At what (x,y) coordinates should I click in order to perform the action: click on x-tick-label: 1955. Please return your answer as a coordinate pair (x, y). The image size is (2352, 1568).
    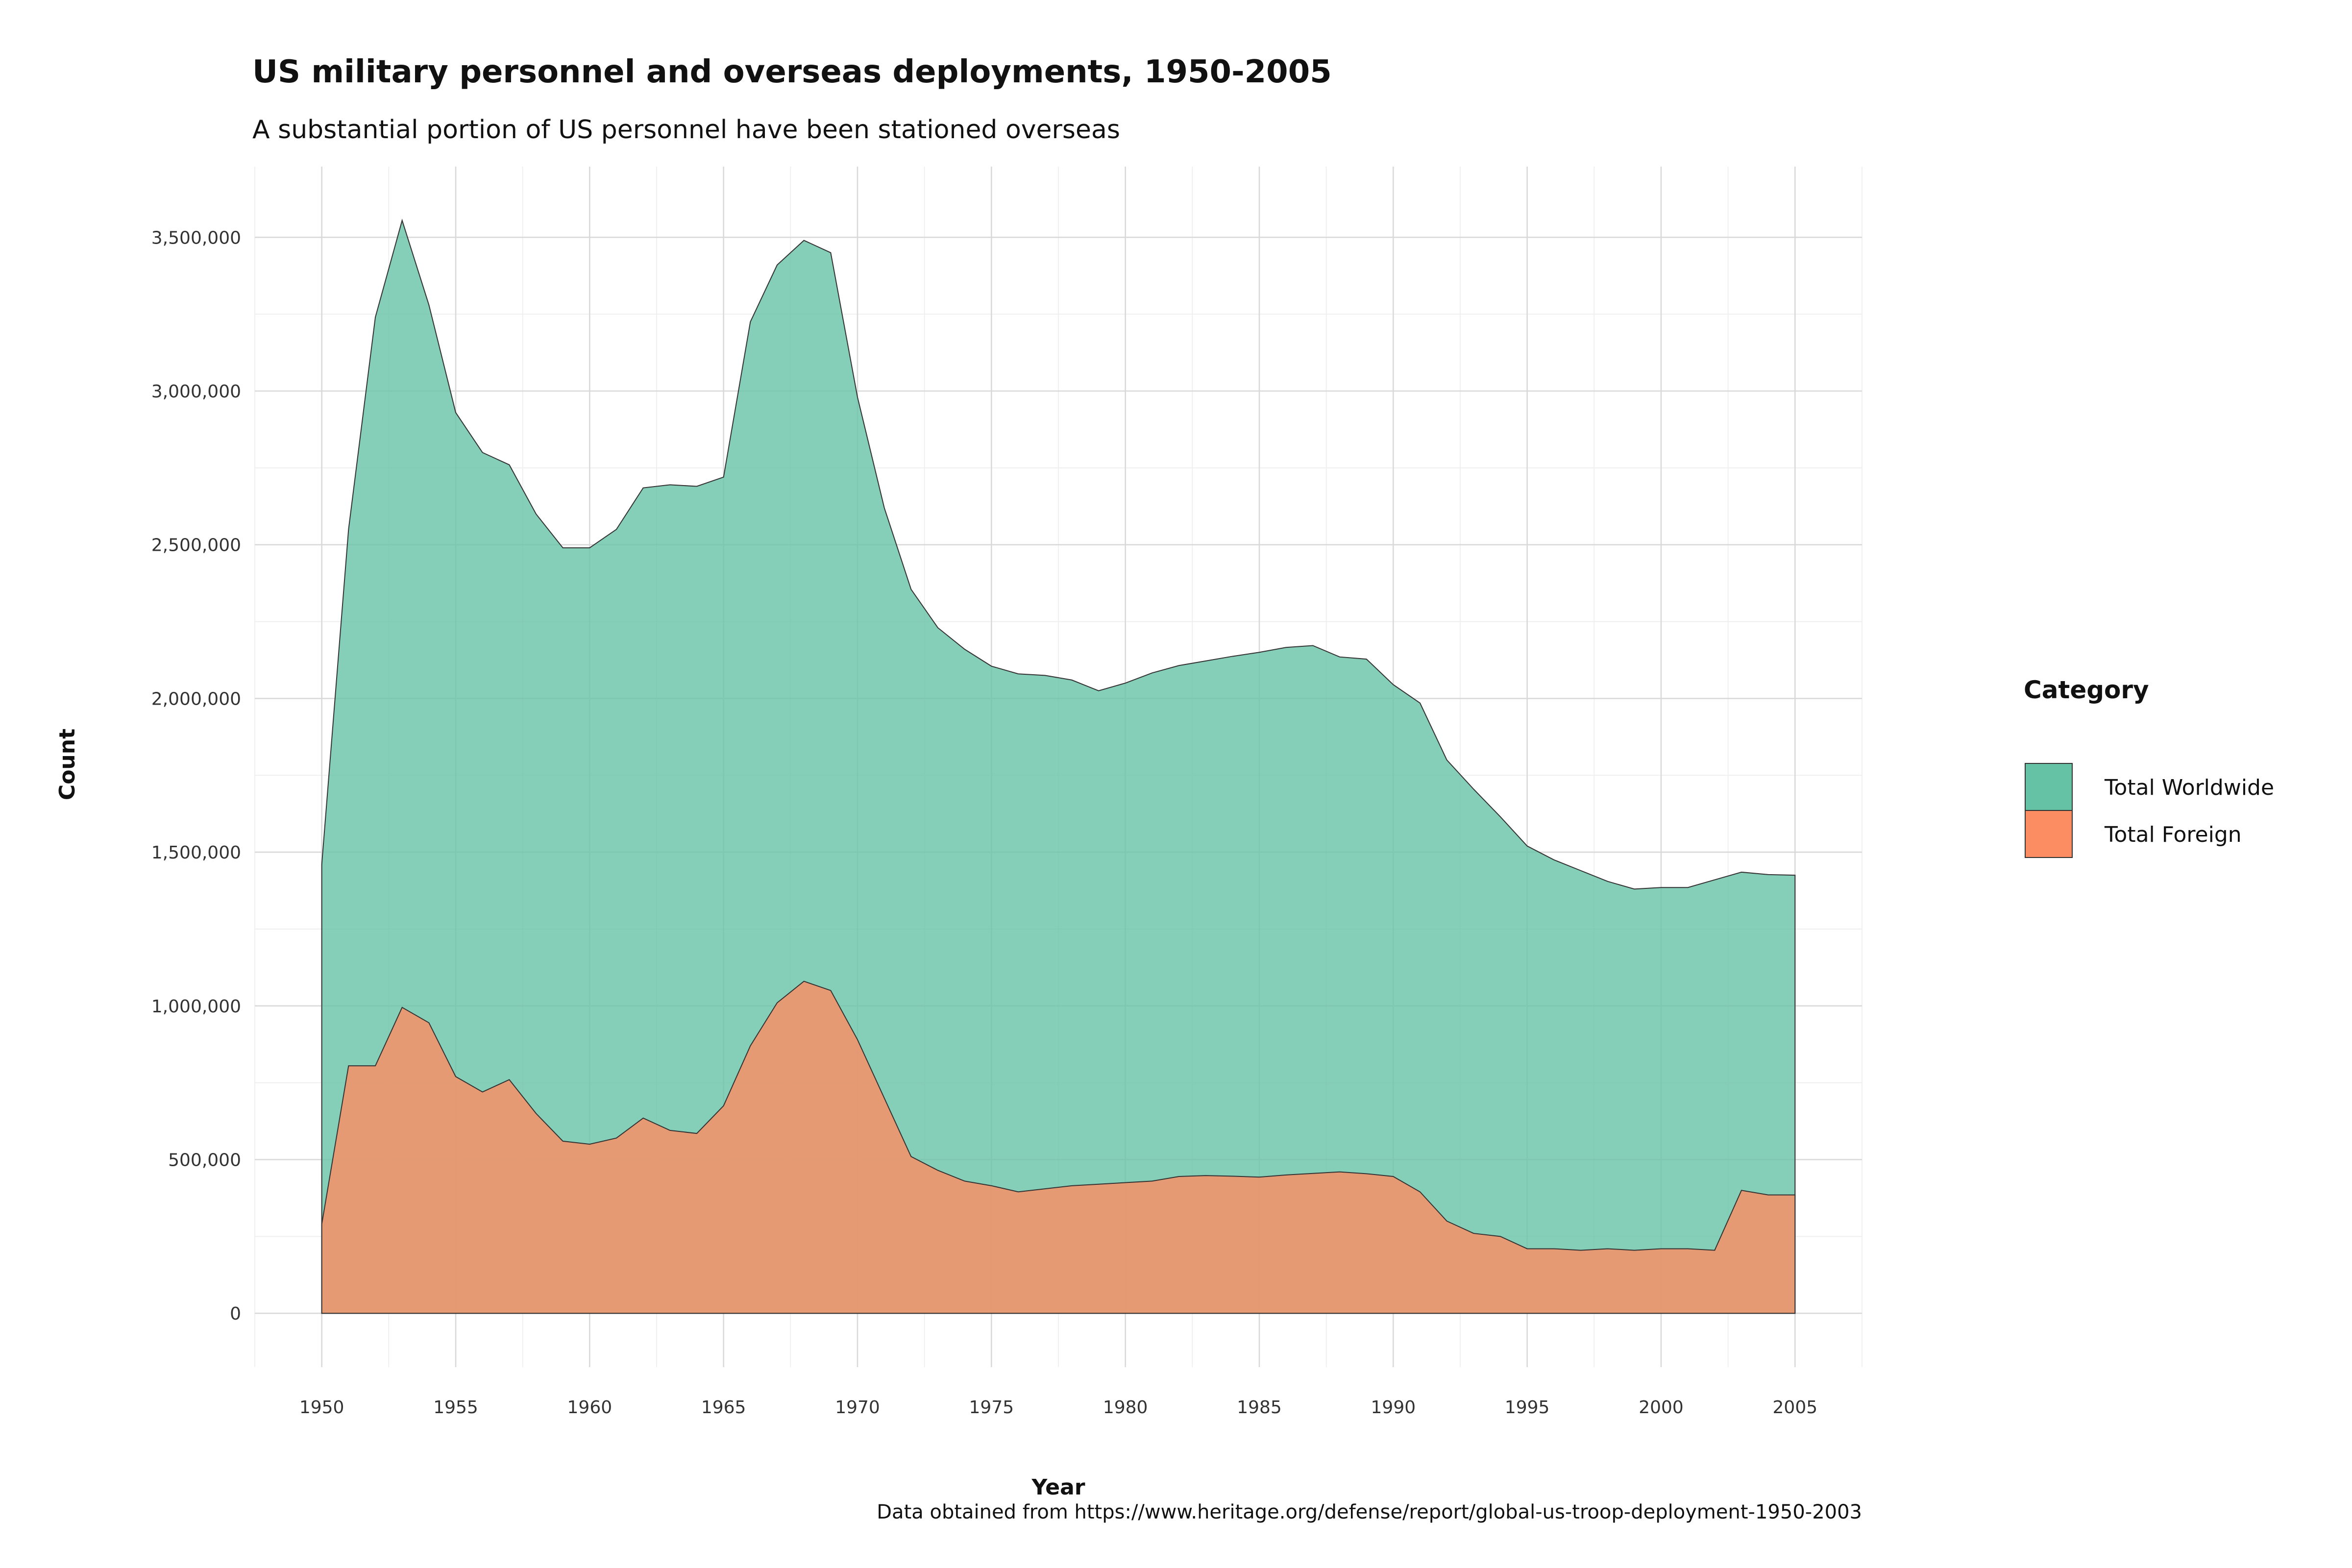
    Looking at the image, I should click on (455, 1407).